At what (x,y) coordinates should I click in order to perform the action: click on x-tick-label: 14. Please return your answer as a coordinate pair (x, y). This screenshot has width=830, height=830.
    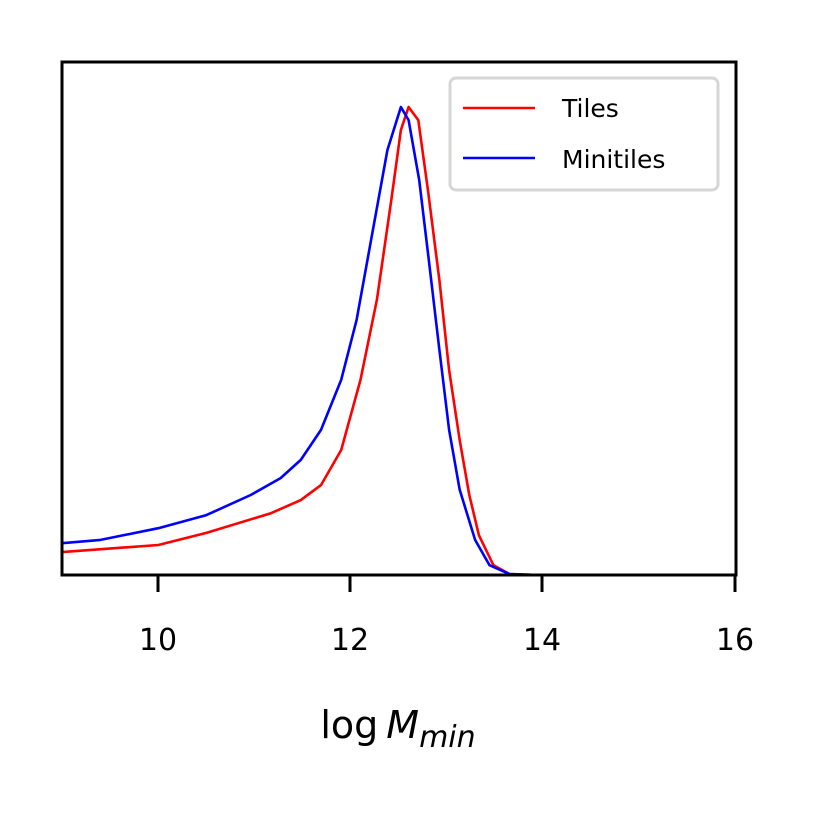
    Looking at the image, I should click on (542, 640).